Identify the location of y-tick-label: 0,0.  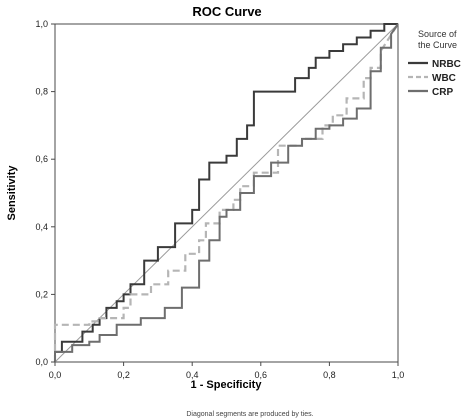
(41, 362).